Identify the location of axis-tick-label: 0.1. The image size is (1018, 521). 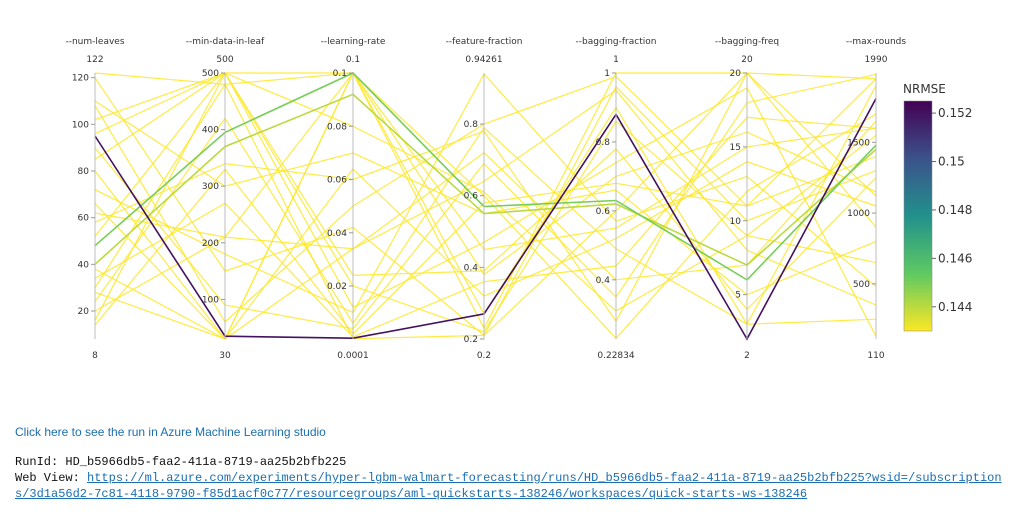
(340, 74).